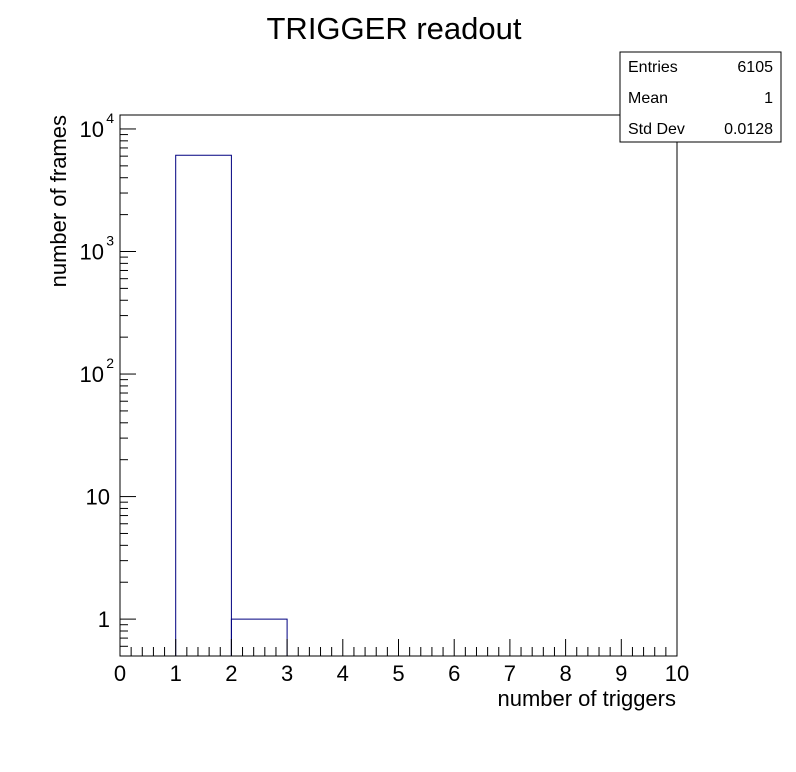 The height and width of the screenshot is (772, 796). Describe the element at coordinates (110, 363) in the screenshot. I see `y-tick-exponent: 2` at that location.